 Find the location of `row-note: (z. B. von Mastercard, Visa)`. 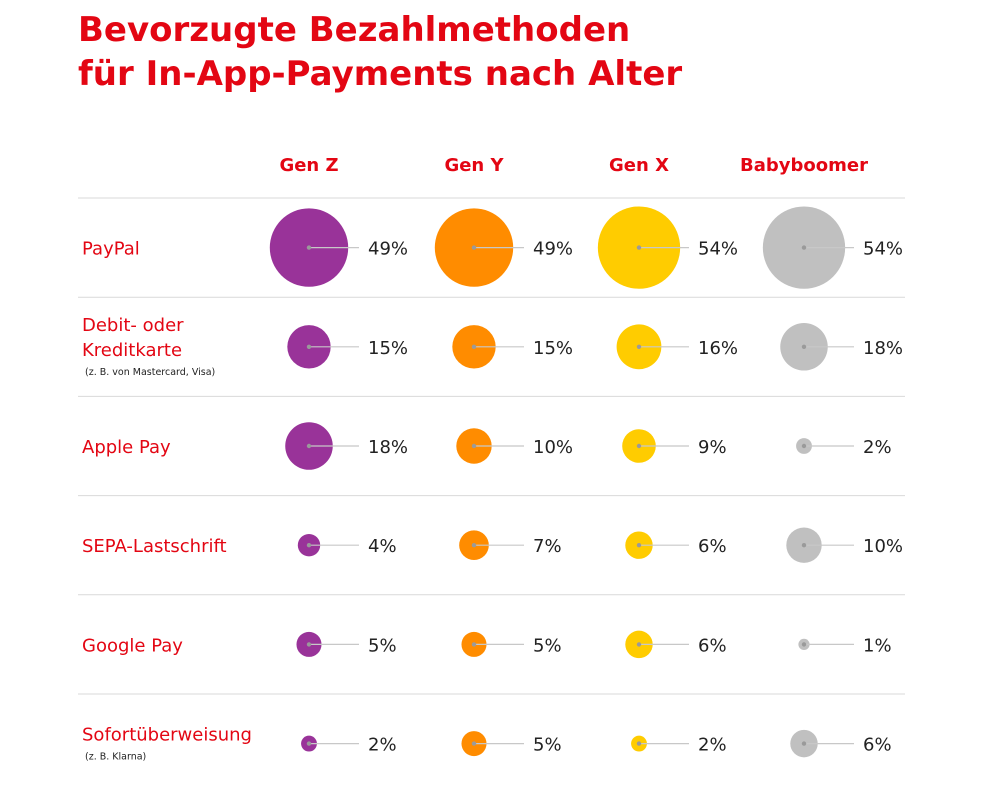

row-note: (z. B. von Mastercard, Visa) is located at coordinates (150, 372).